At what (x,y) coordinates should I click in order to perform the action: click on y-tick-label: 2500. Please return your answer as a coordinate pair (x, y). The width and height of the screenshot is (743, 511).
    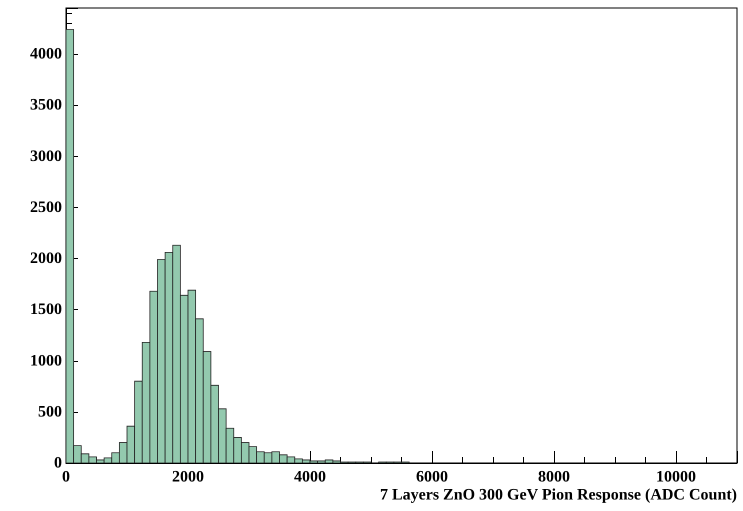
    Looking at the image, I should click on (46, 207).